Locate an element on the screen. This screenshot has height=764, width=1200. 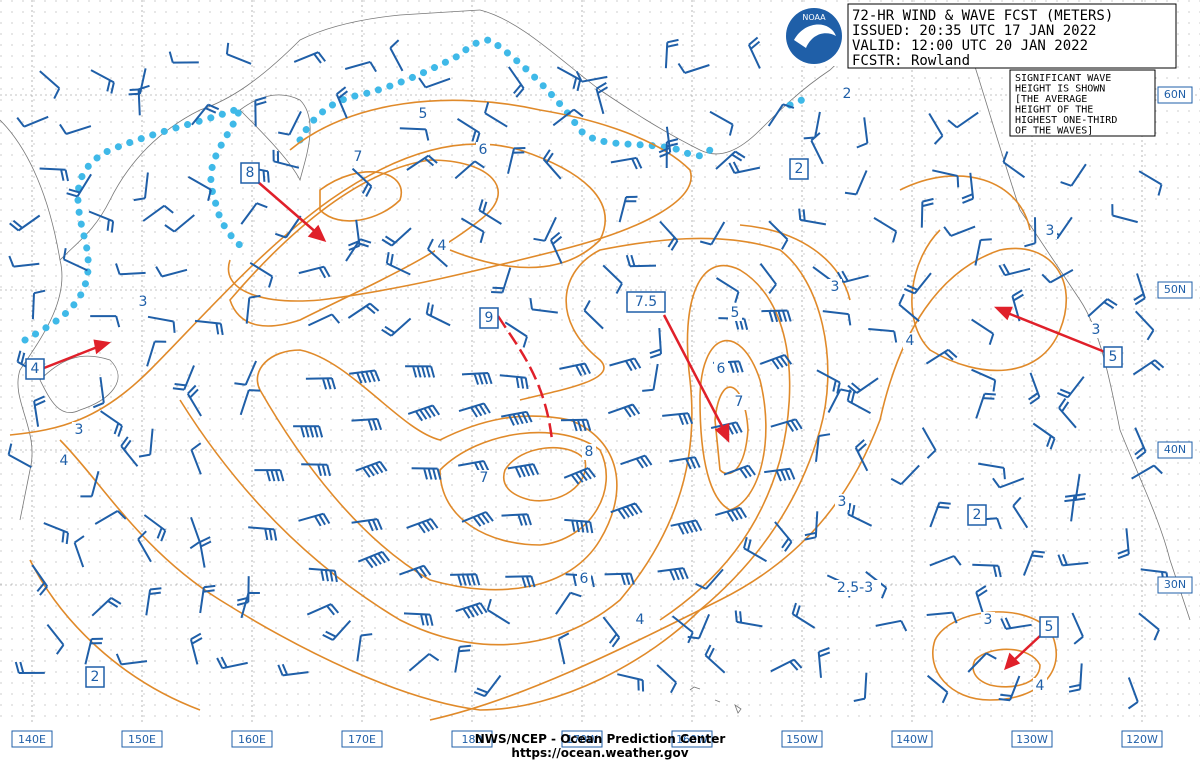
lon-label-box is located at coordinates (32, 739).